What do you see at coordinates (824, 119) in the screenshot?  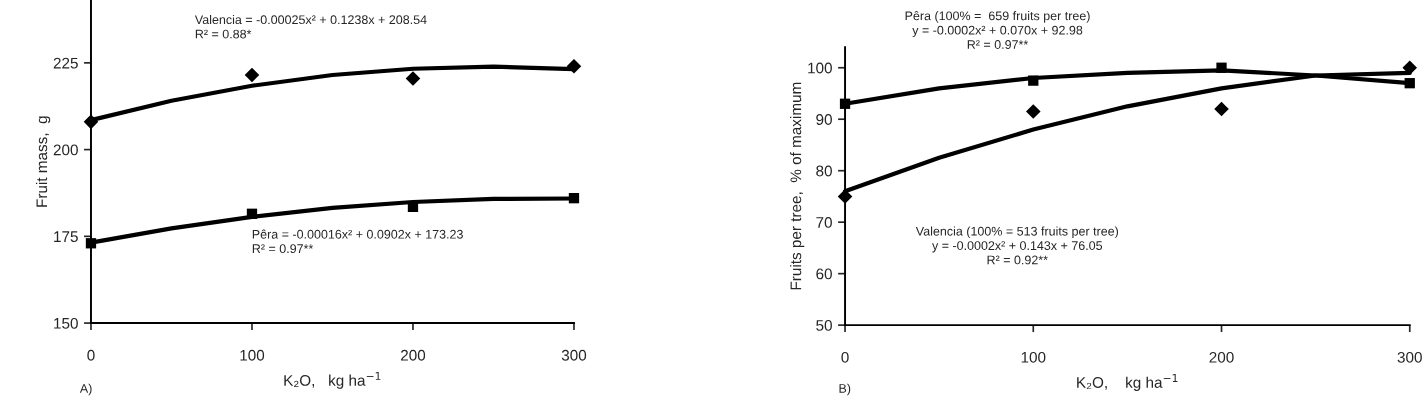 I see `y-tick-label: 90` at bounding box center [824, 119].